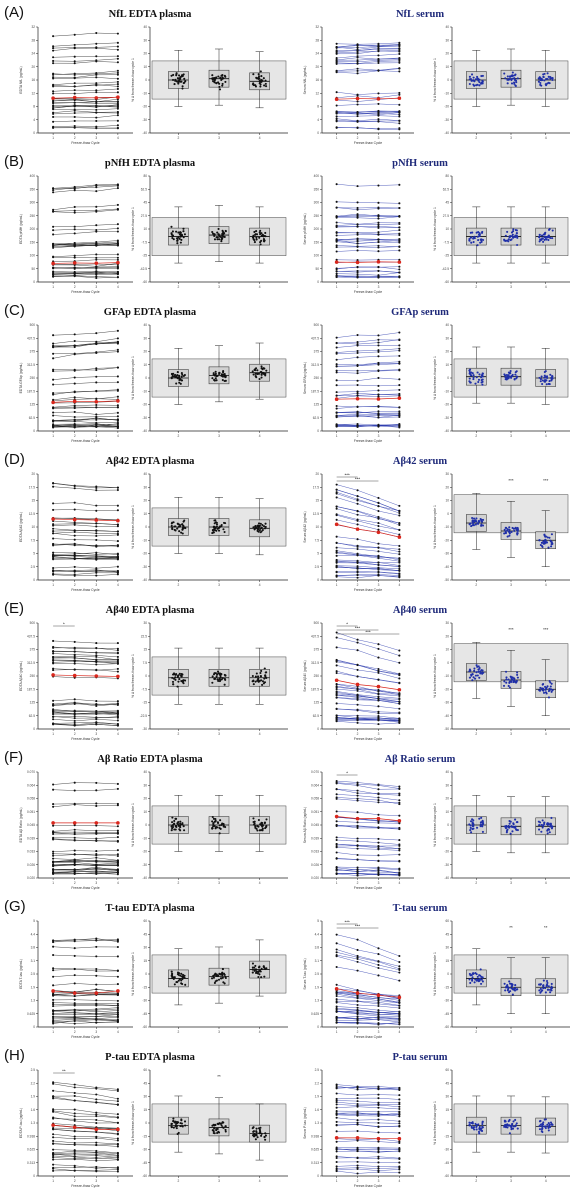 The height and width of the screenshot is (1200, 574). I want to click on y-tick-label: 0, so click(34, 431).